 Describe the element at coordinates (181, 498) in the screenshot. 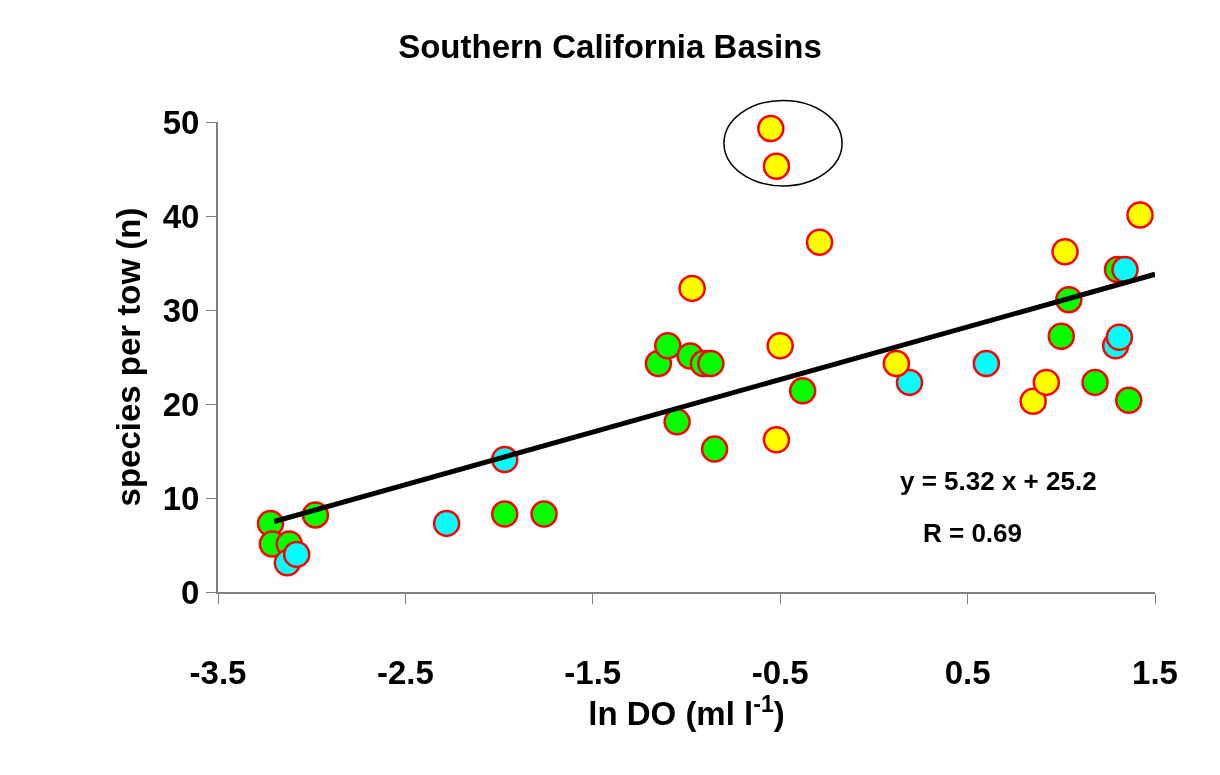

I see `y-tick-label: 10` at that location.